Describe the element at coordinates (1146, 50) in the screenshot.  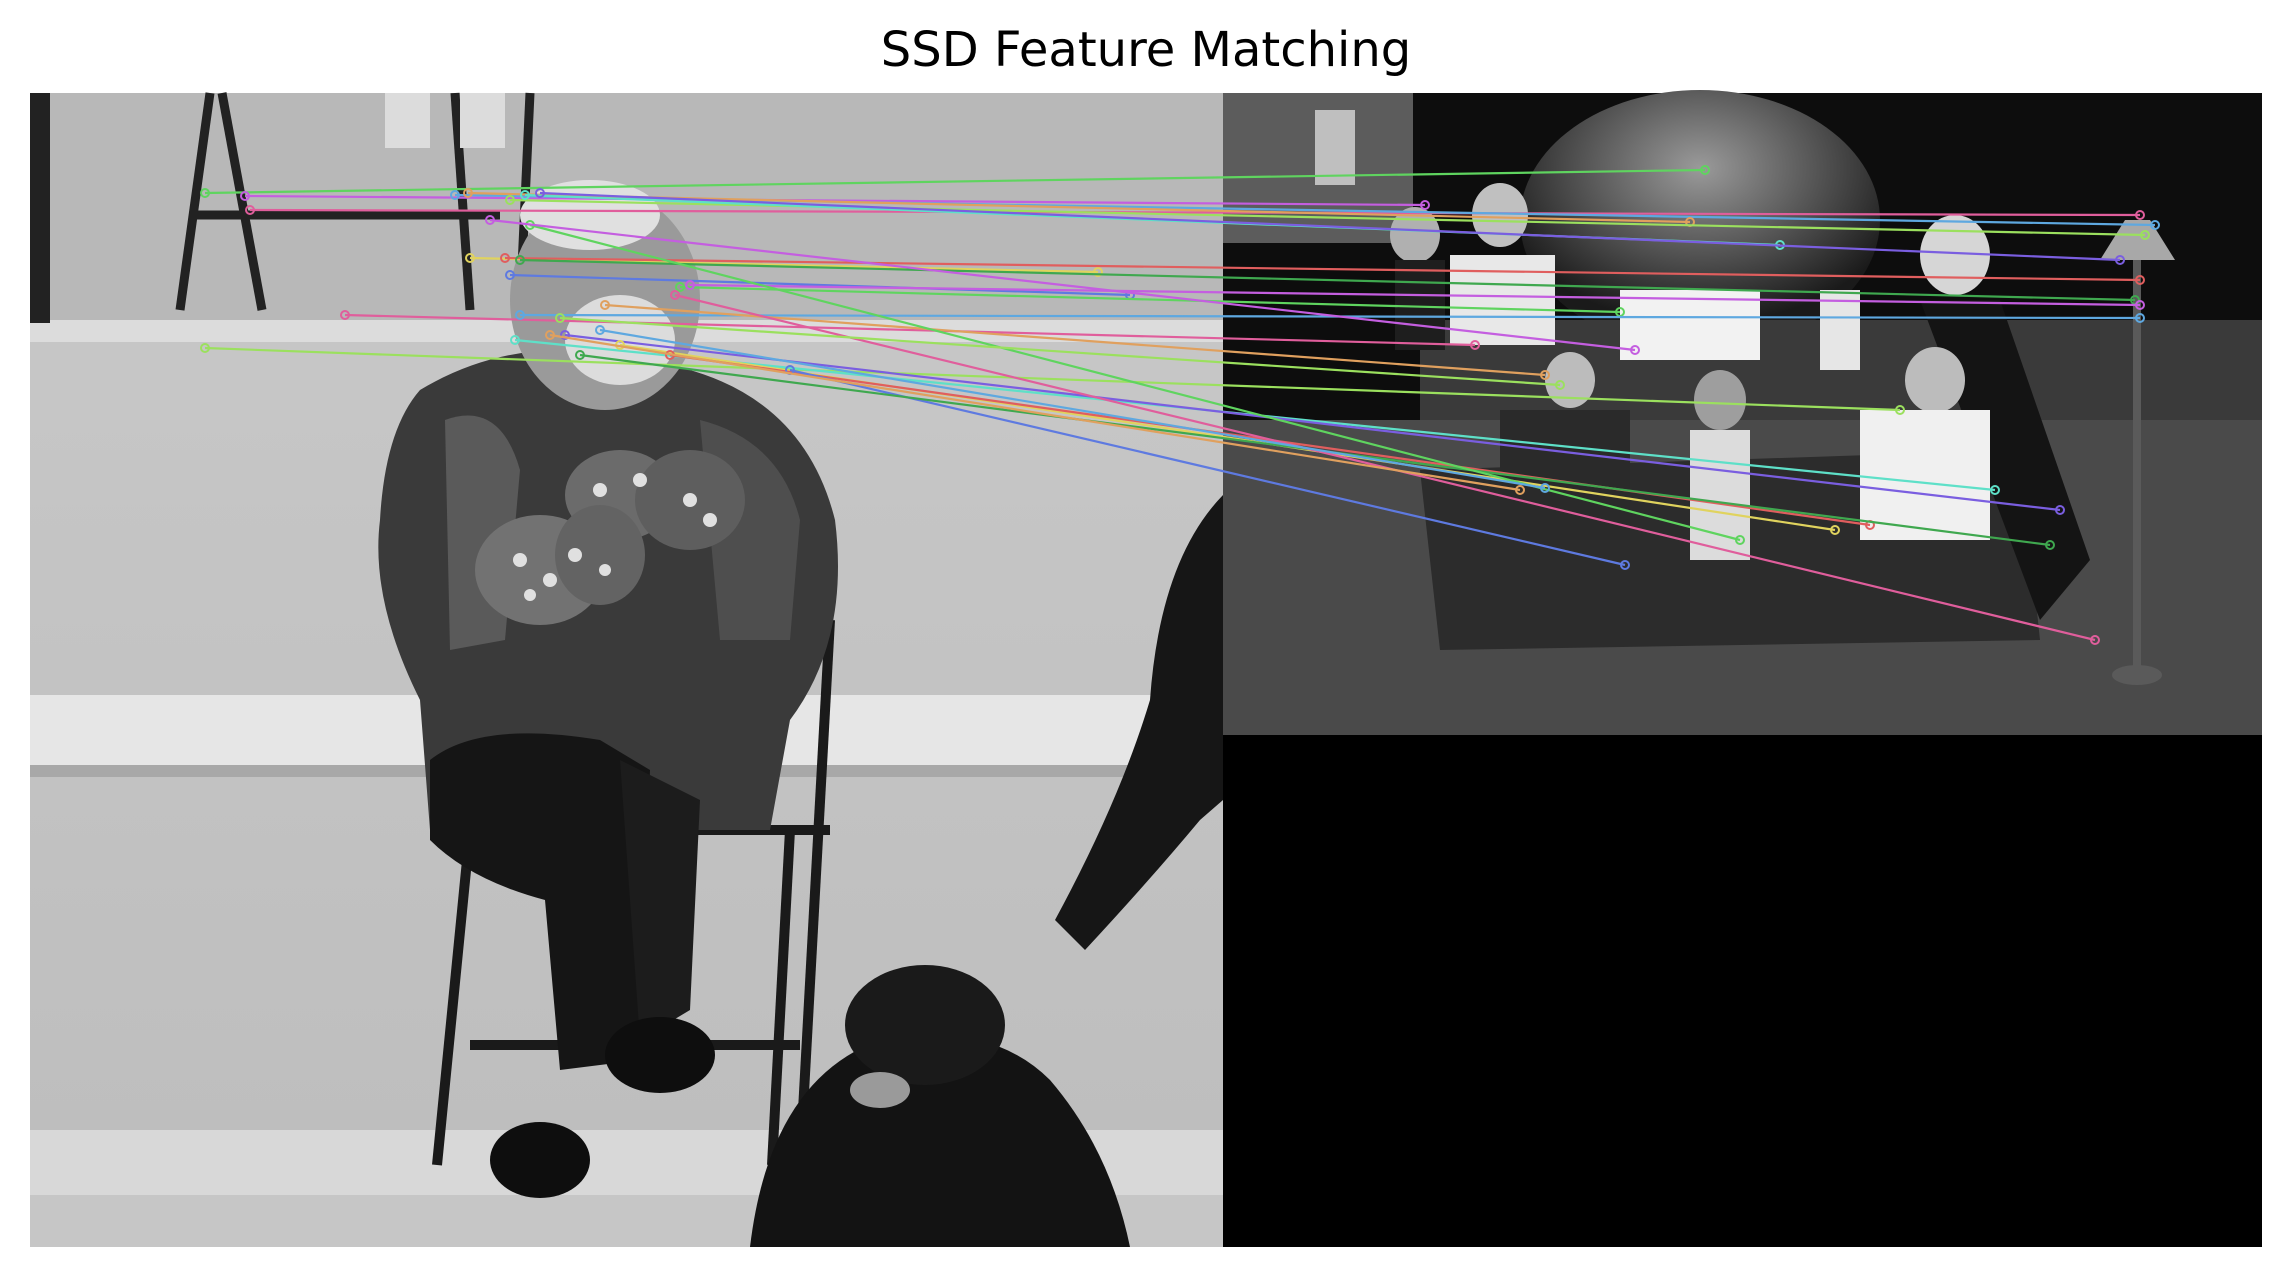
I see `figure-title: SSD Feature Matching` at that location.